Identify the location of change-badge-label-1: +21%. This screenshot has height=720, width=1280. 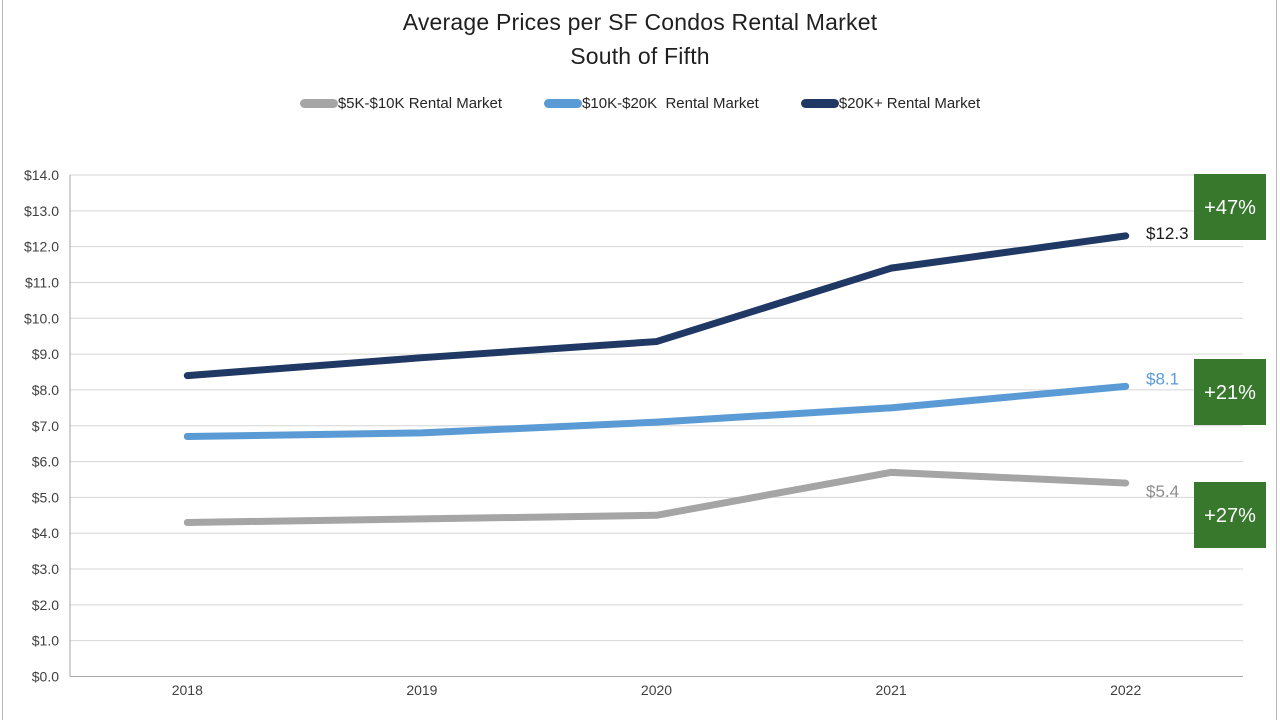
(1230, 393).